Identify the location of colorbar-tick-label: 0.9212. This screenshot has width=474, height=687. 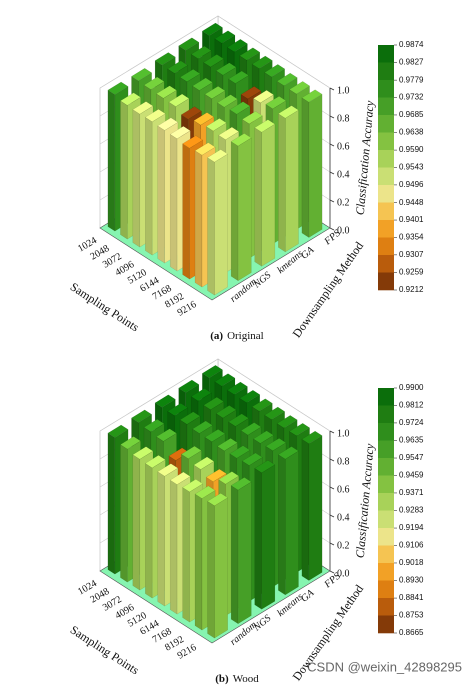
(411, 289).